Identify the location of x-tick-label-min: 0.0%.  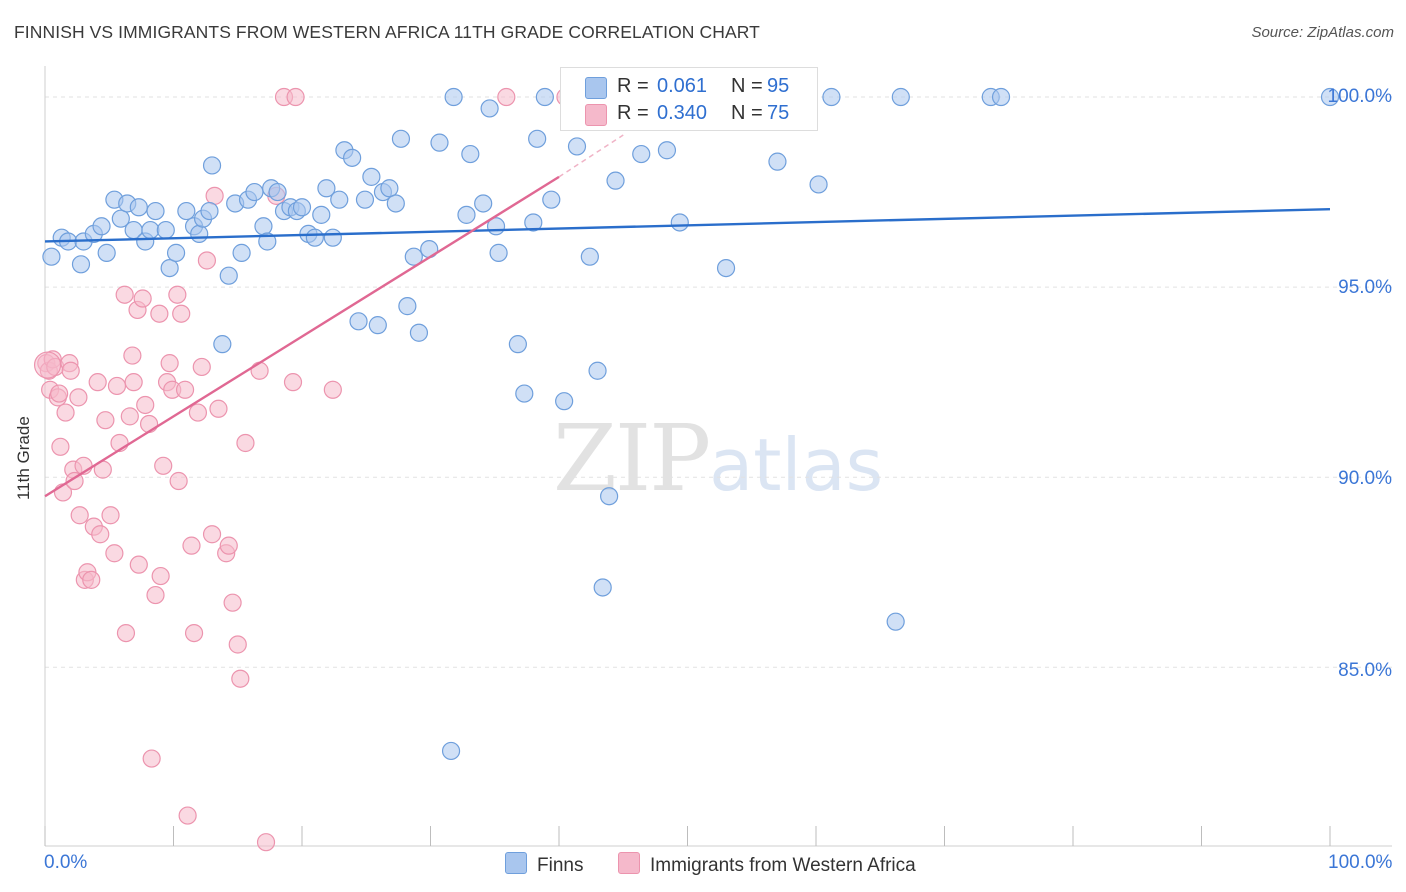
(66, 862).